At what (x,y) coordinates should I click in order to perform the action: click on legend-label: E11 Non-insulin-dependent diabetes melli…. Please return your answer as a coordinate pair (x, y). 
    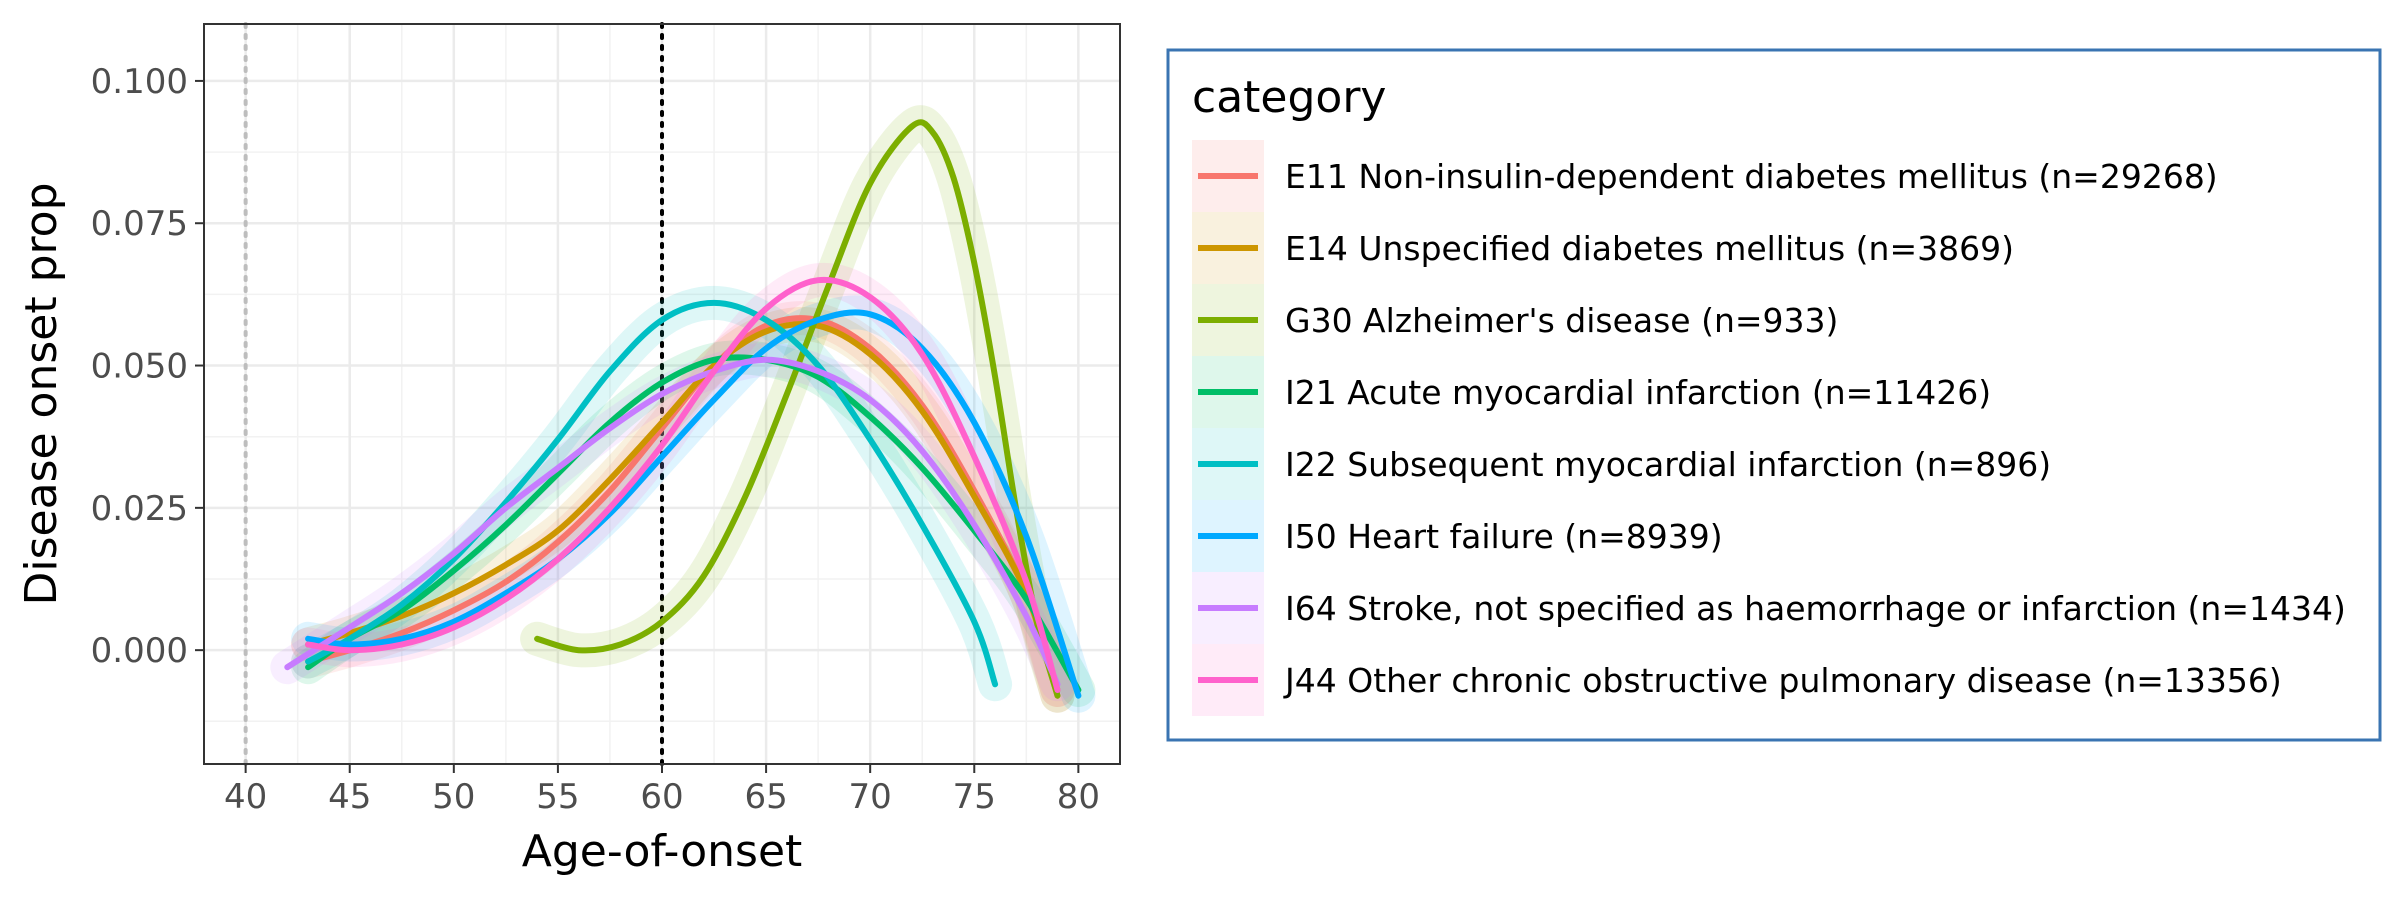
    Looking at the image, I should click on (1751, 176).